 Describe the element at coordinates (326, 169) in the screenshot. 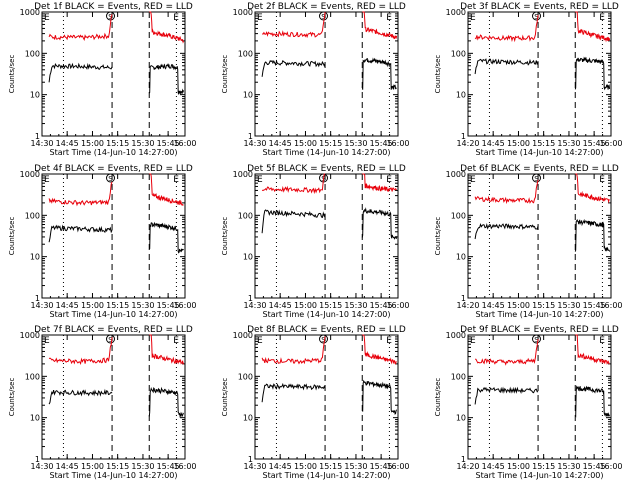

I see `panel-title: Det 5f BLACK = Events, RED = LLD` at that location.